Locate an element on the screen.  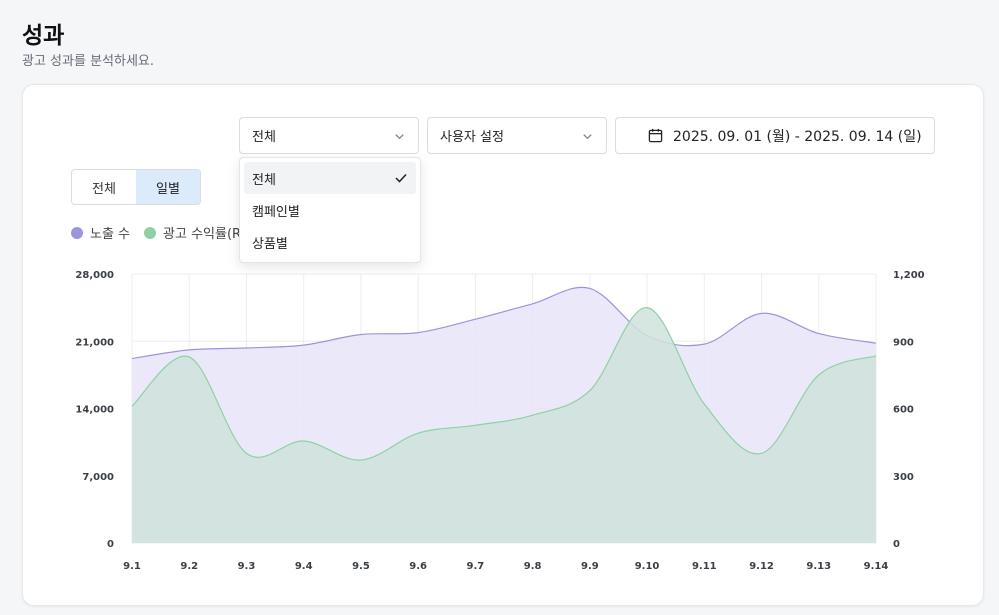
toggle-all-button: 전체 is located at coordinates (104, 187).